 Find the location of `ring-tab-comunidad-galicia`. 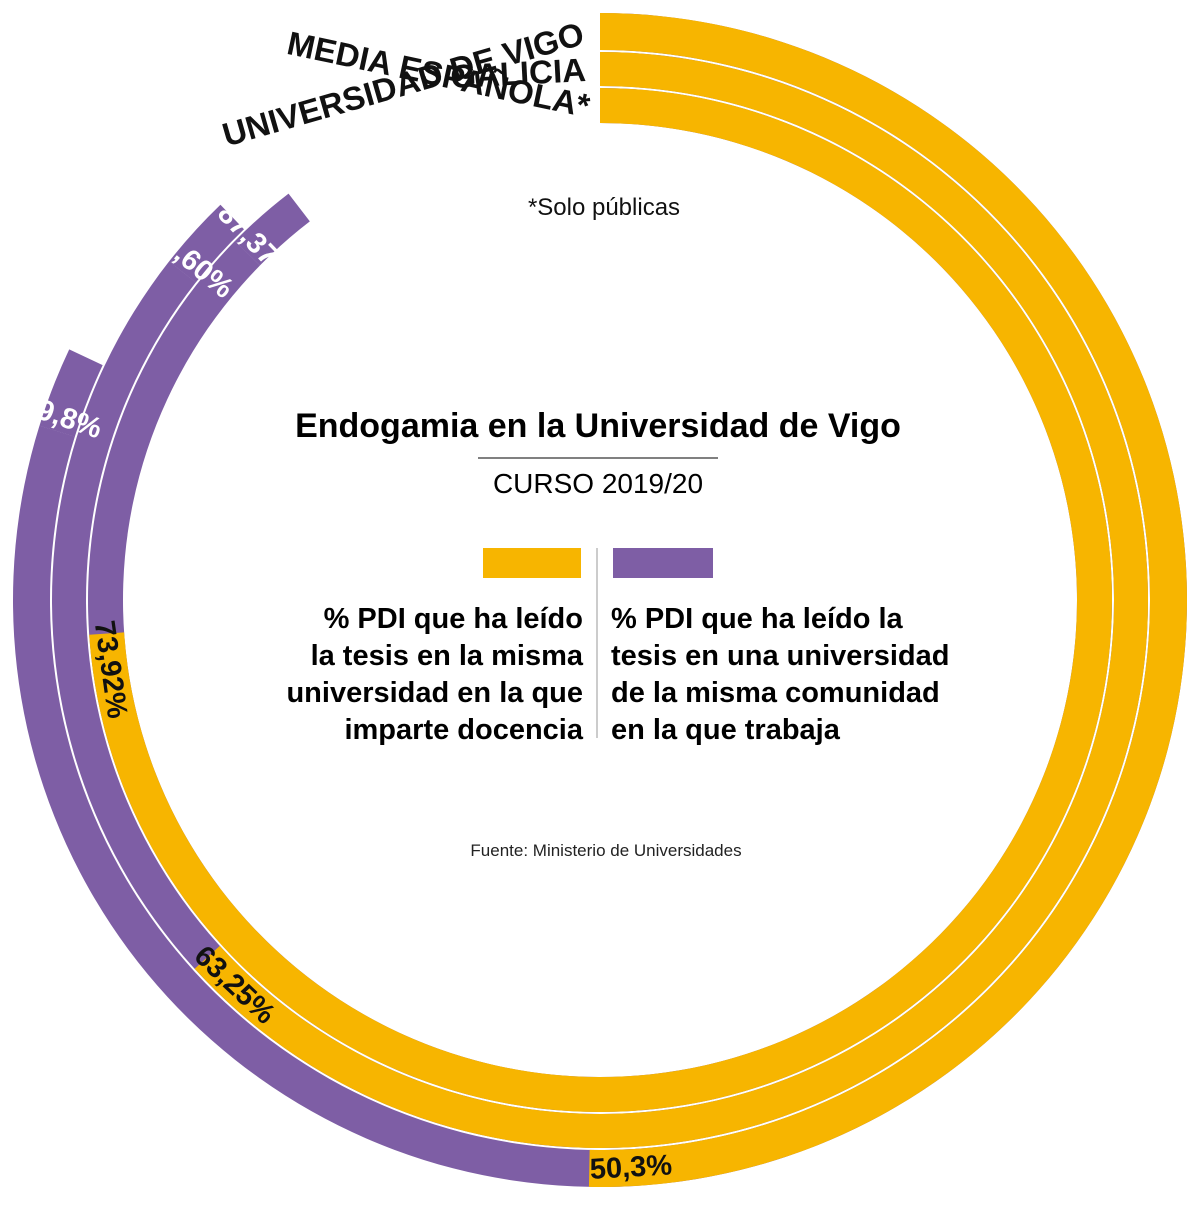

ring-tab-comunidad-galicia is located at coordinates (206, 243).